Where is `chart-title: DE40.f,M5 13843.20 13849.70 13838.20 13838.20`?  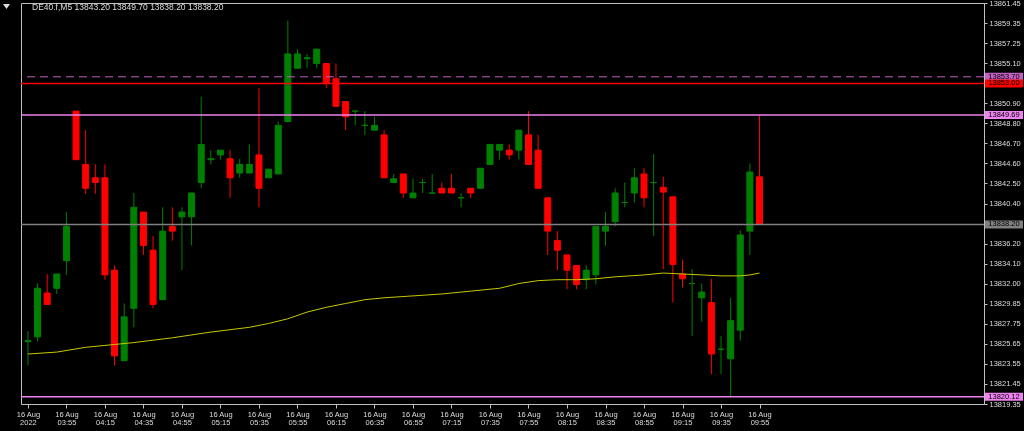 chart-title: DE40.f,M5 13843.20 13849.70 13838.20 13838.20 is located at coordinates (128, 6).